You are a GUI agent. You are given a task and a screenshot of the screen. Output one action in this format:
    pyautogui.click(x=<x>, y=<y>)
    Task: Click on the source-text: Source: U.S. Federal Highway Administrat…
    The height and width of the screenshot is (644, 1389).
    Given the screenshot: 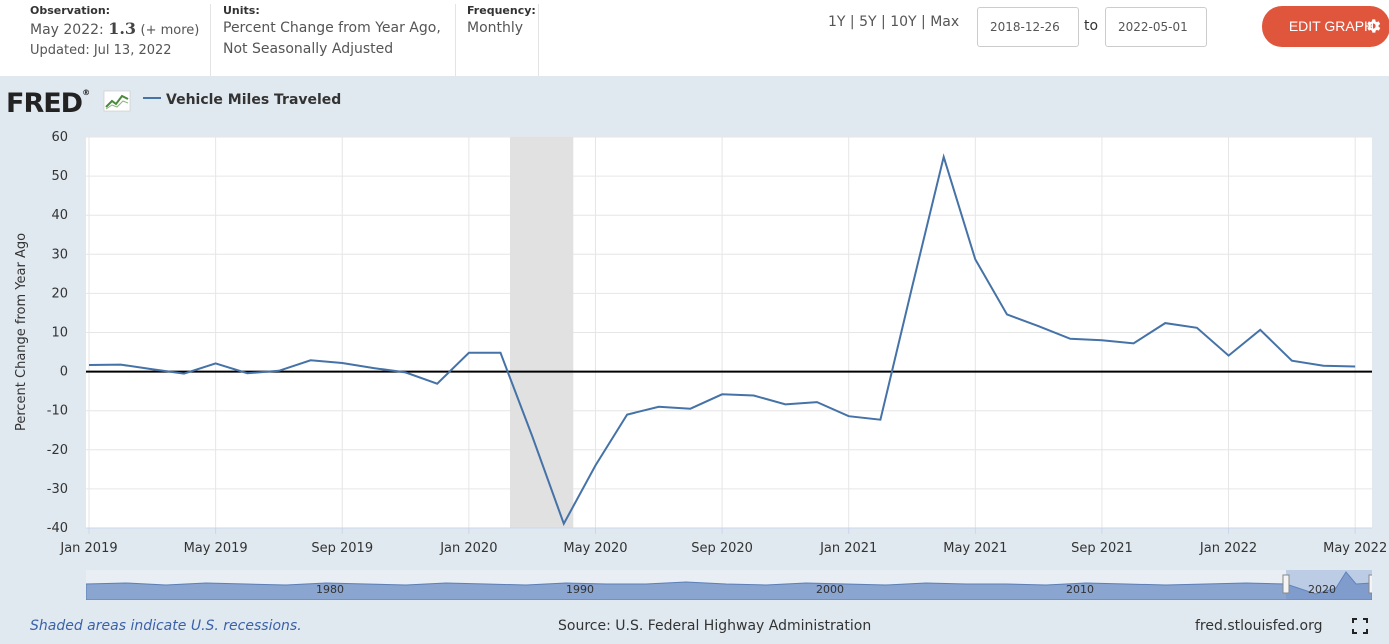 What is the action you would take?
    pyautogui.click(x=715, y=626)
    